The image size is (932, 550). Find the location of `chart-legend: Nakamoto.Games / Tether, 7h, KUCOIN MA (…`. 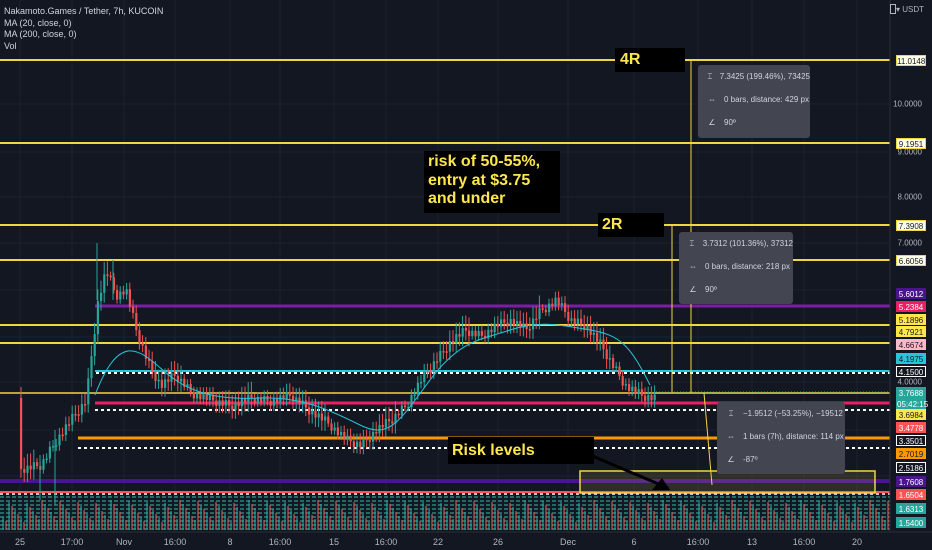

chart-legend: Nakamoto.Games / Tether, 7h, KUCOIN MA (… is located at coordinates (83, 29).